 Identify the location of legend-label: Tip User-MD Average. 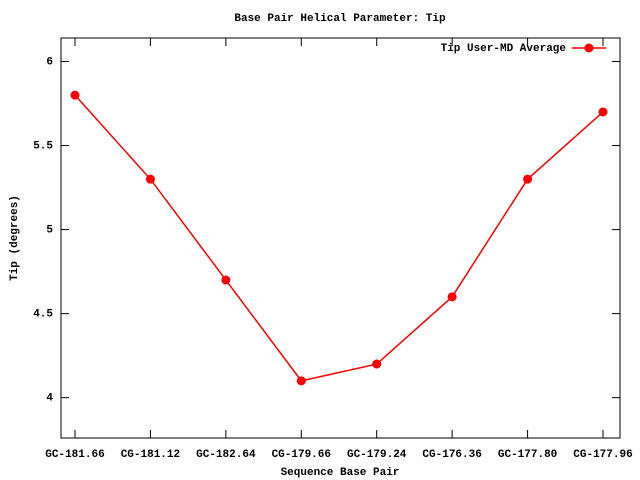
(504, 49).